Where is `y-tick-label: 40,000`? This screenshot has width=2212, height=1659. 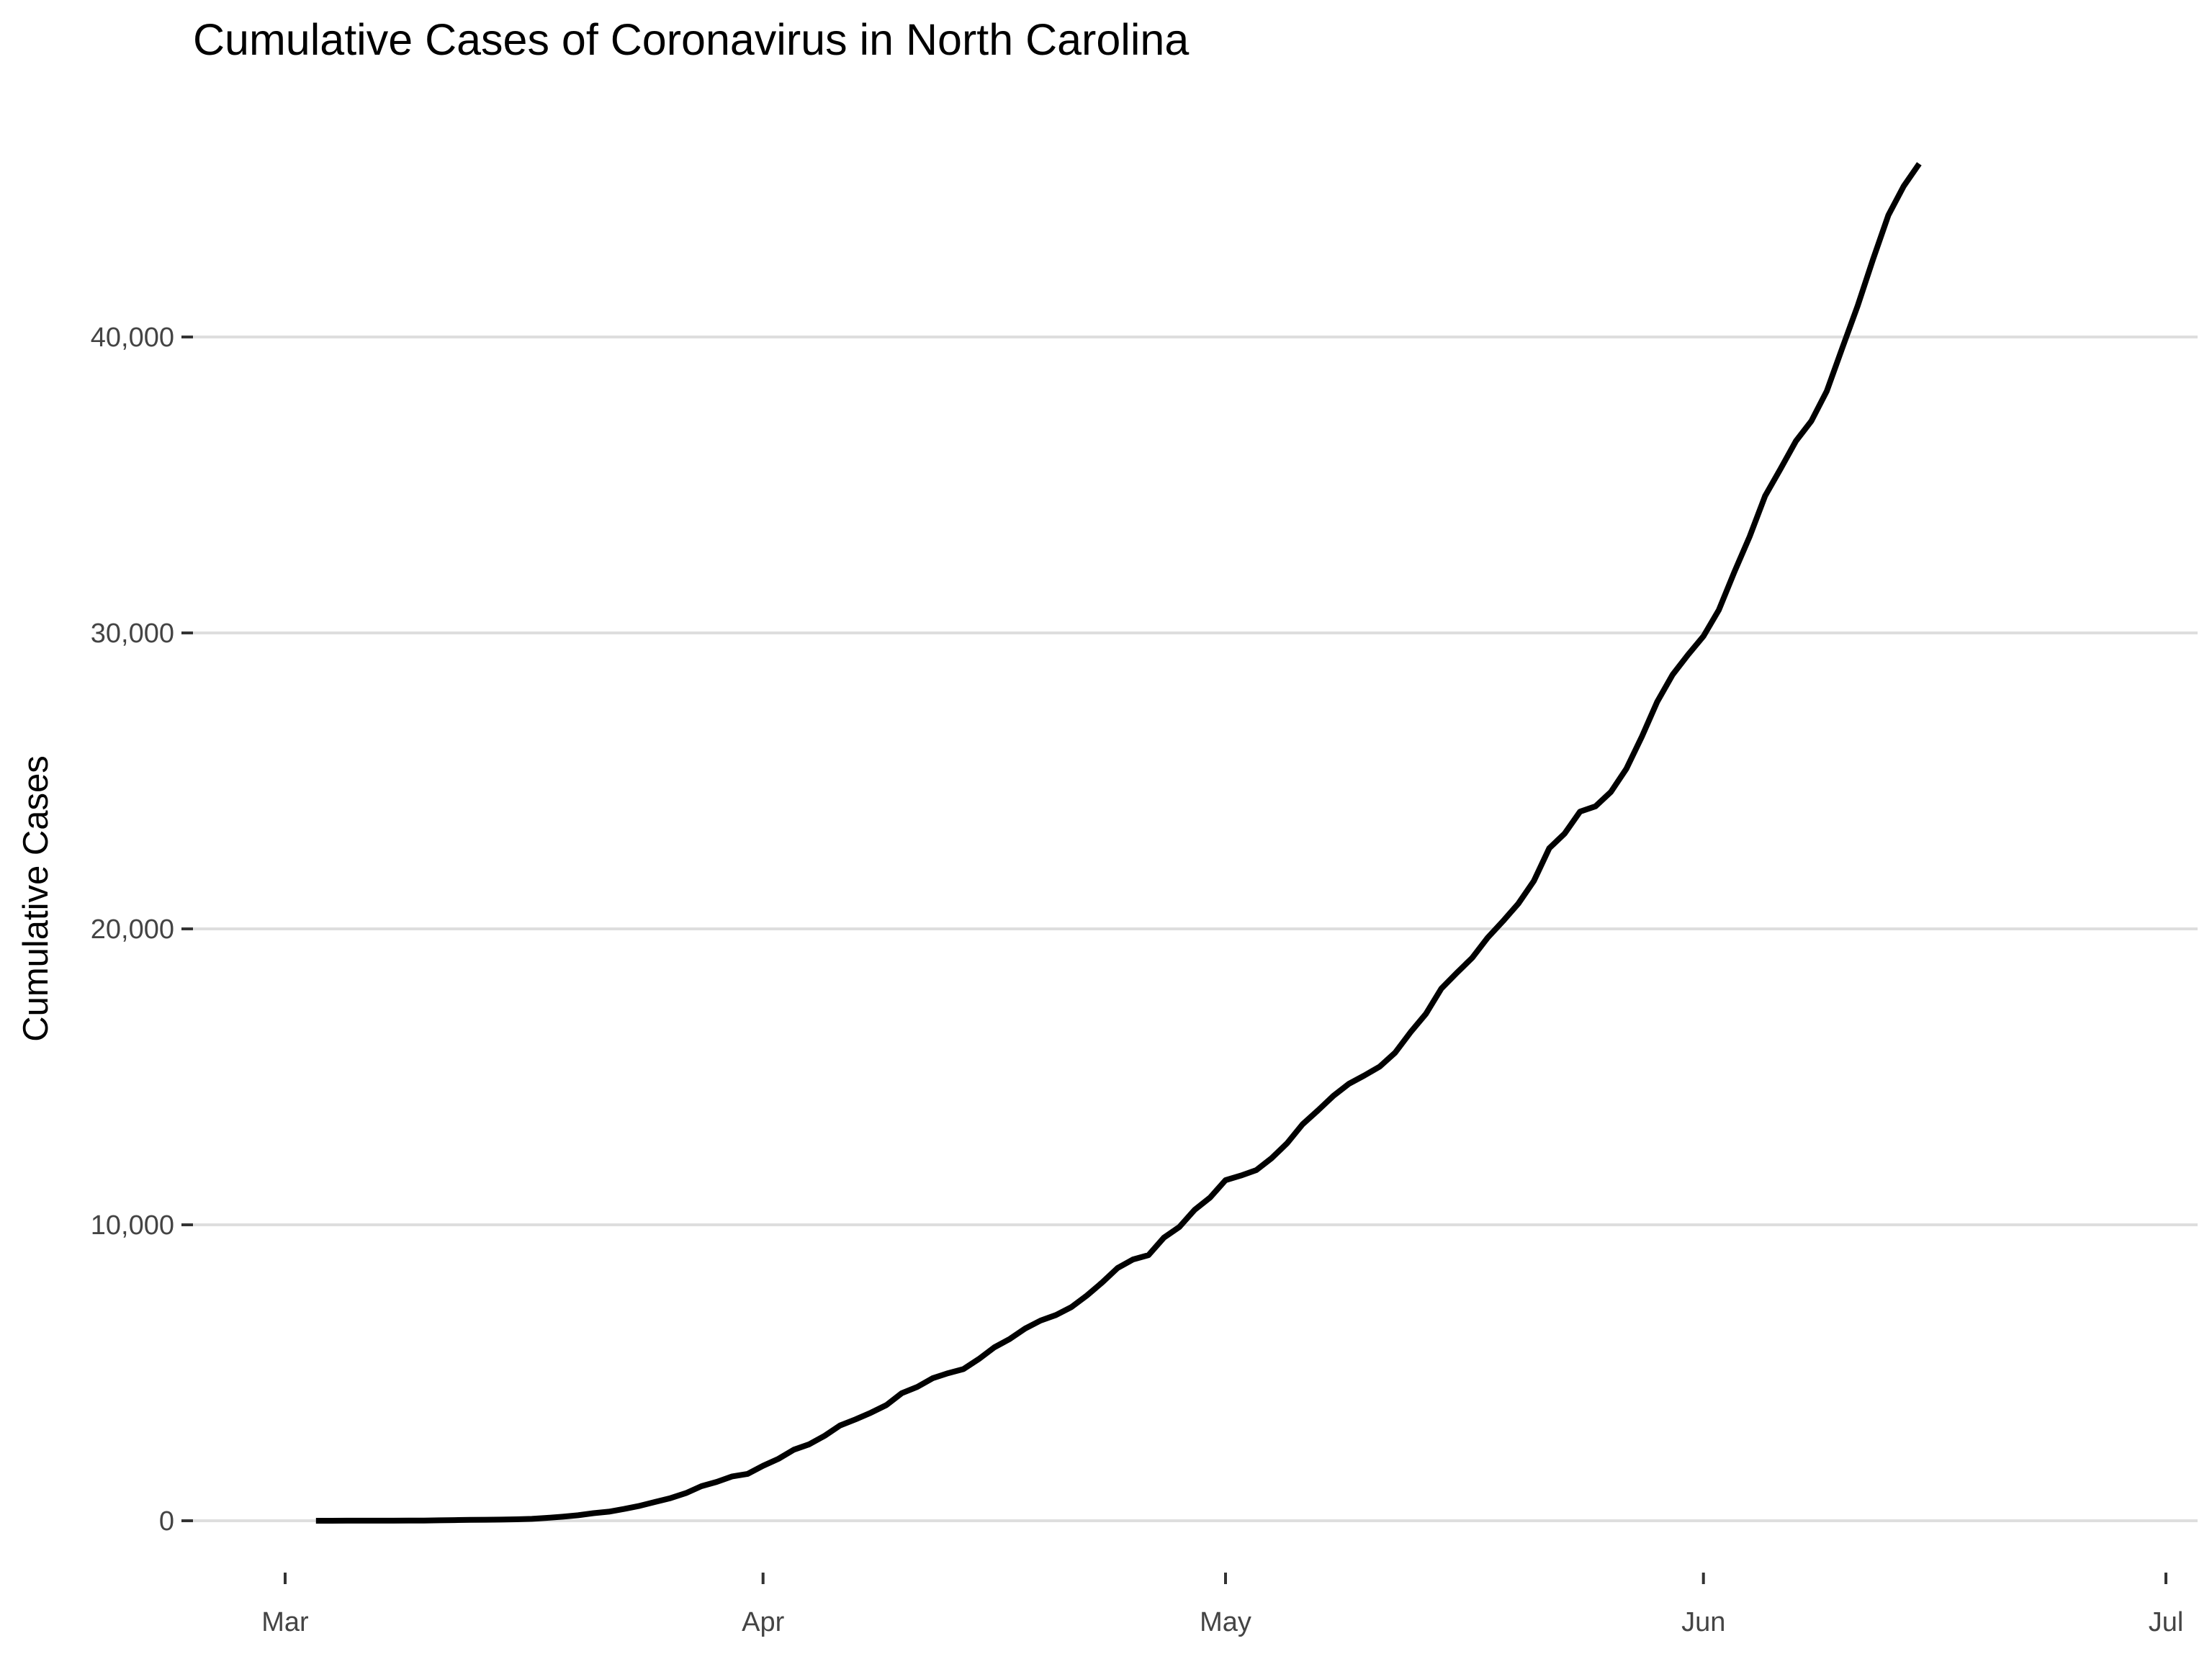
y-tick-label: 40,000 is located at coordinates (132, 338).